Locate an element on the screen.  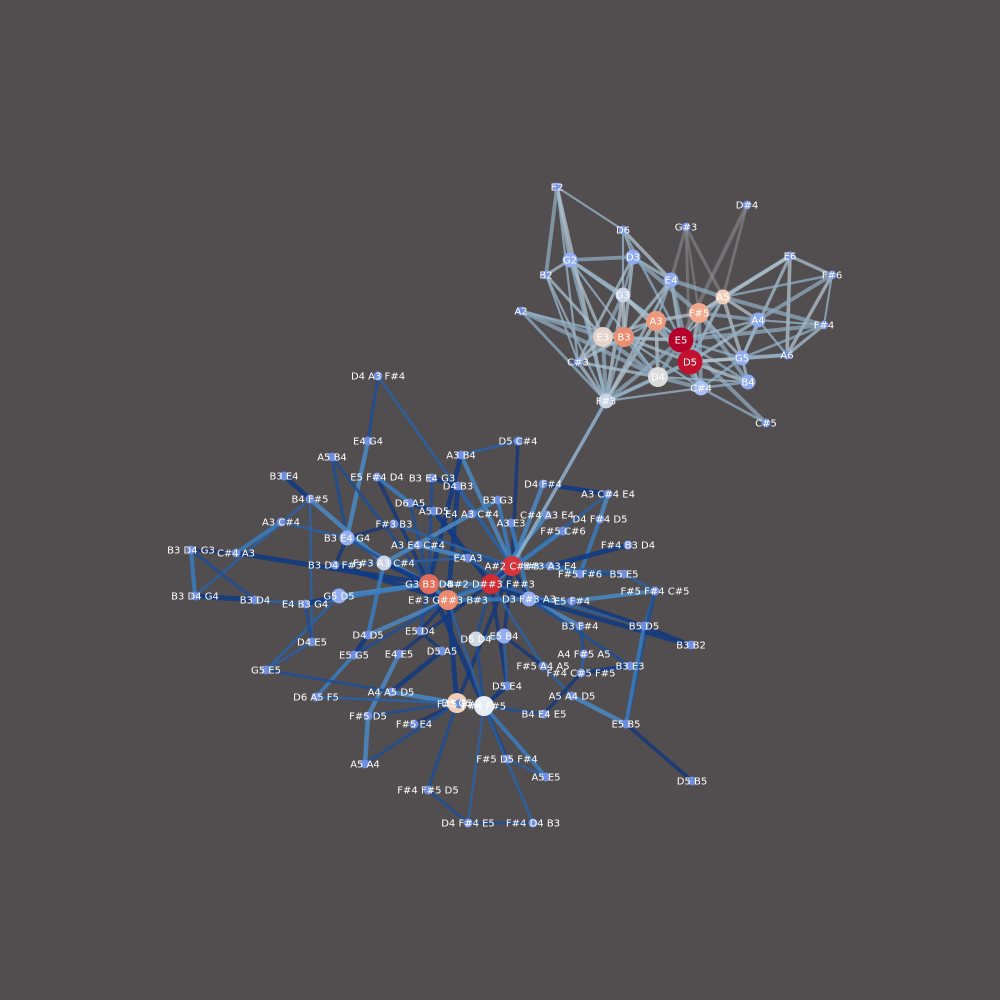
node-a3-csharp4-e4 is located at coordinates (608, 494).